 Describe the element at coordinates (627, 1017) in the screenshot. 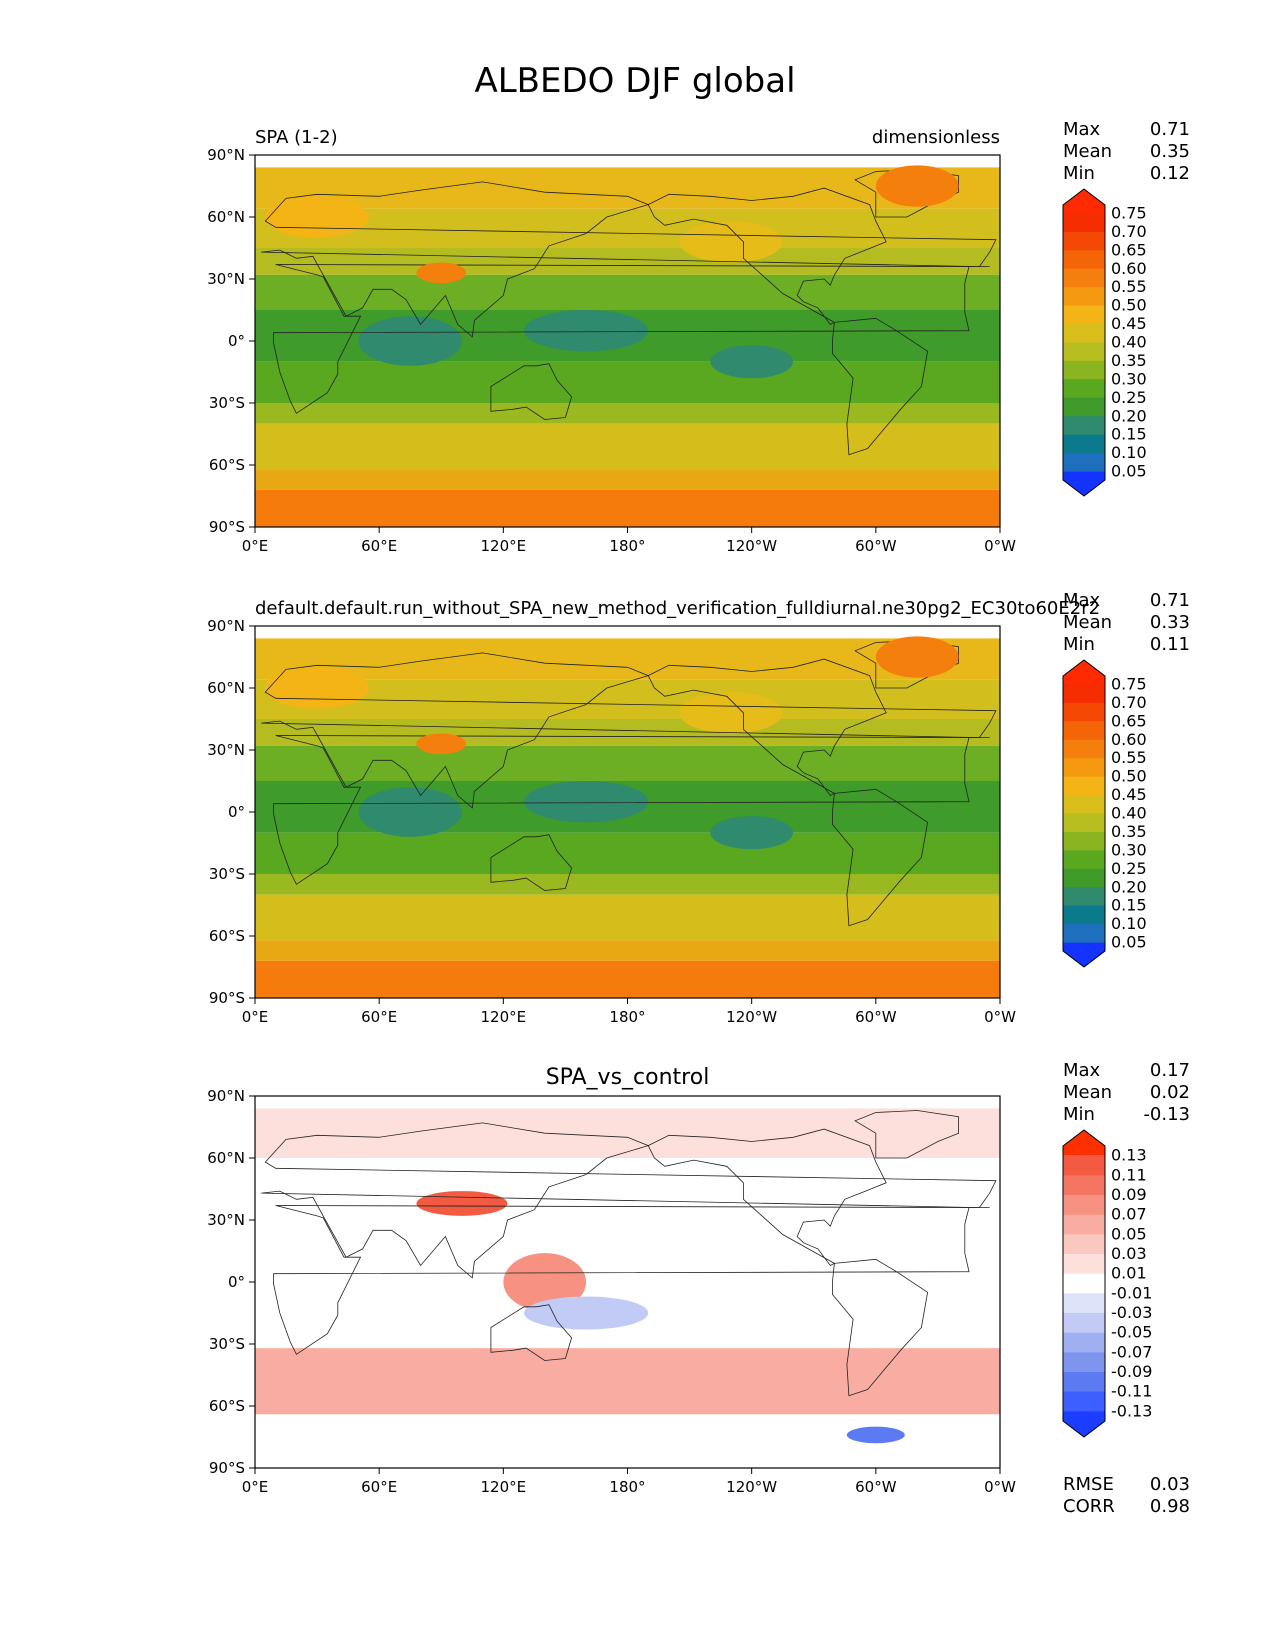

I see `lon-tick-label: 180°` at that location.